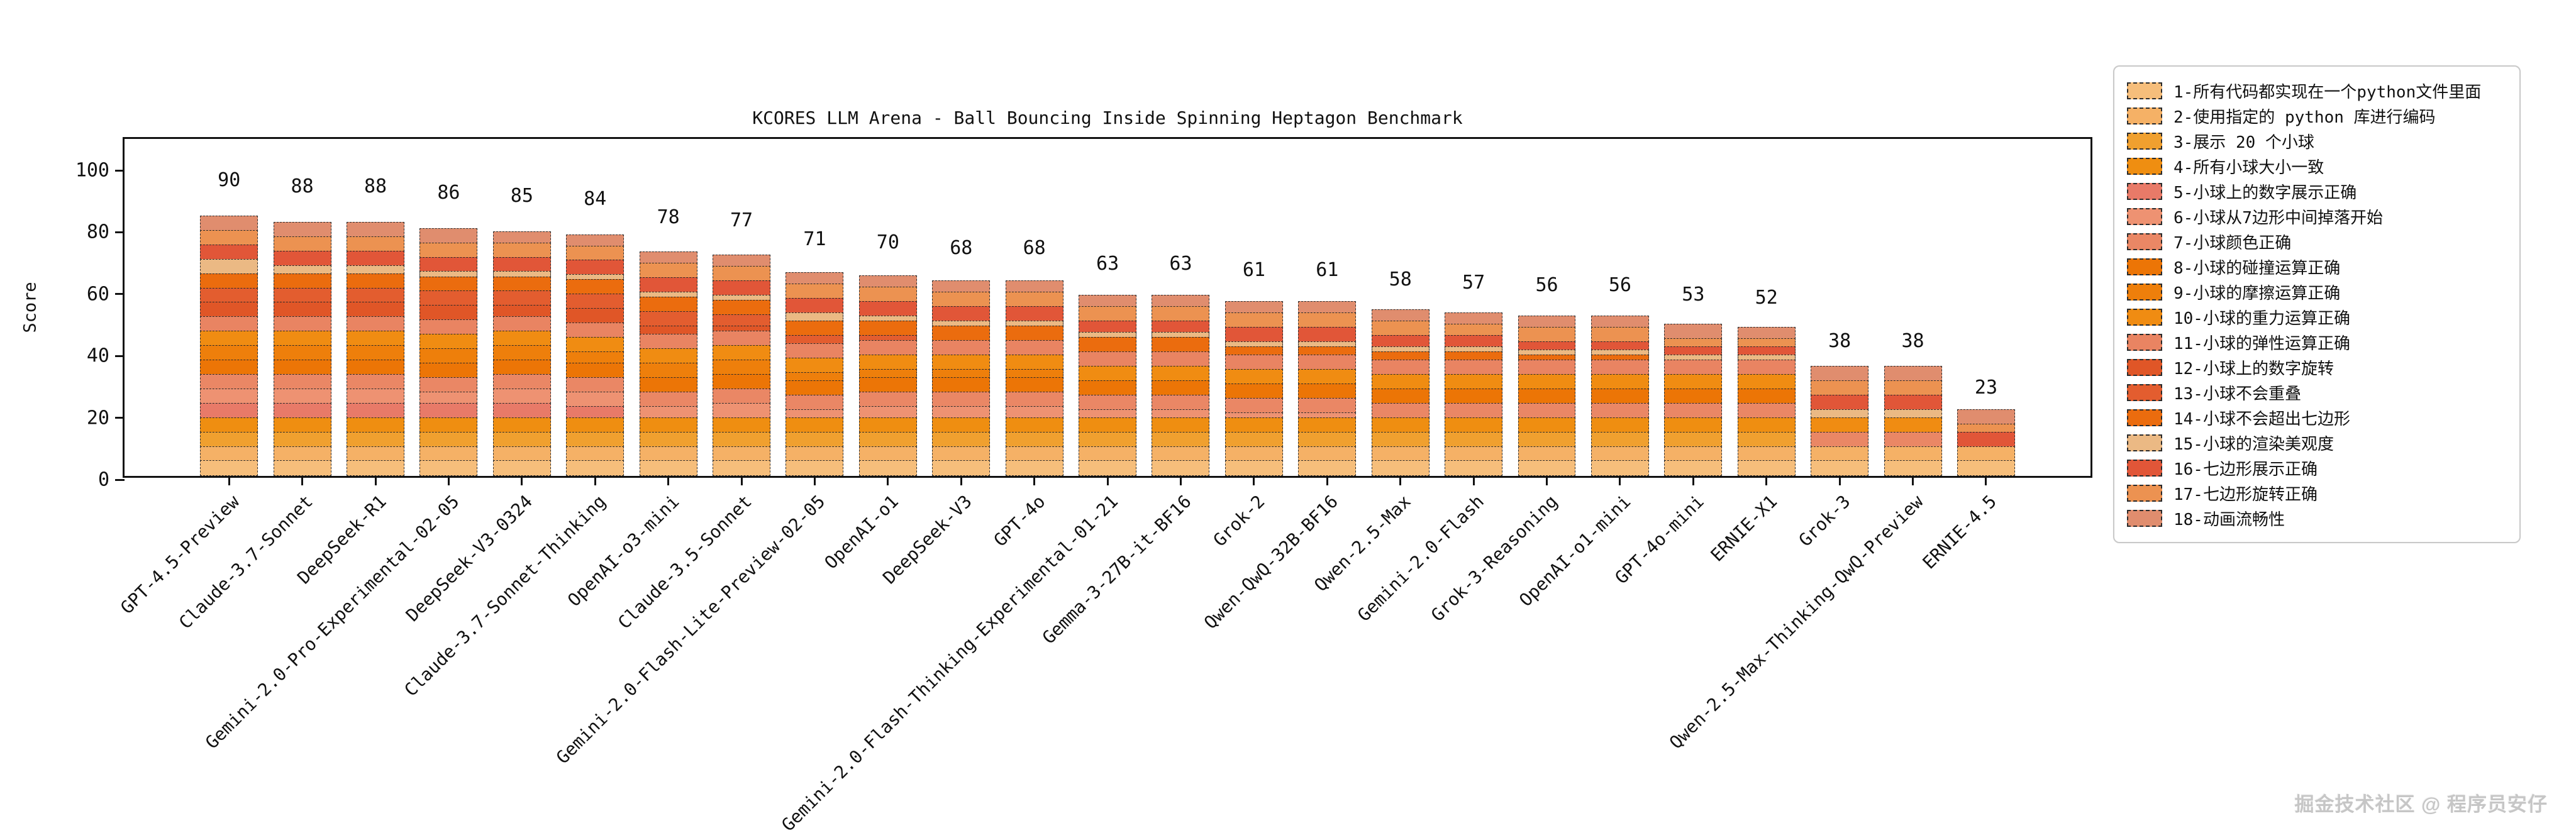 The image size is (2576, 833). Describe the element at coordinates (1835, 345) in the screenshot. I see `bar-group-Grok-3: 38 Grok-3` at that location.